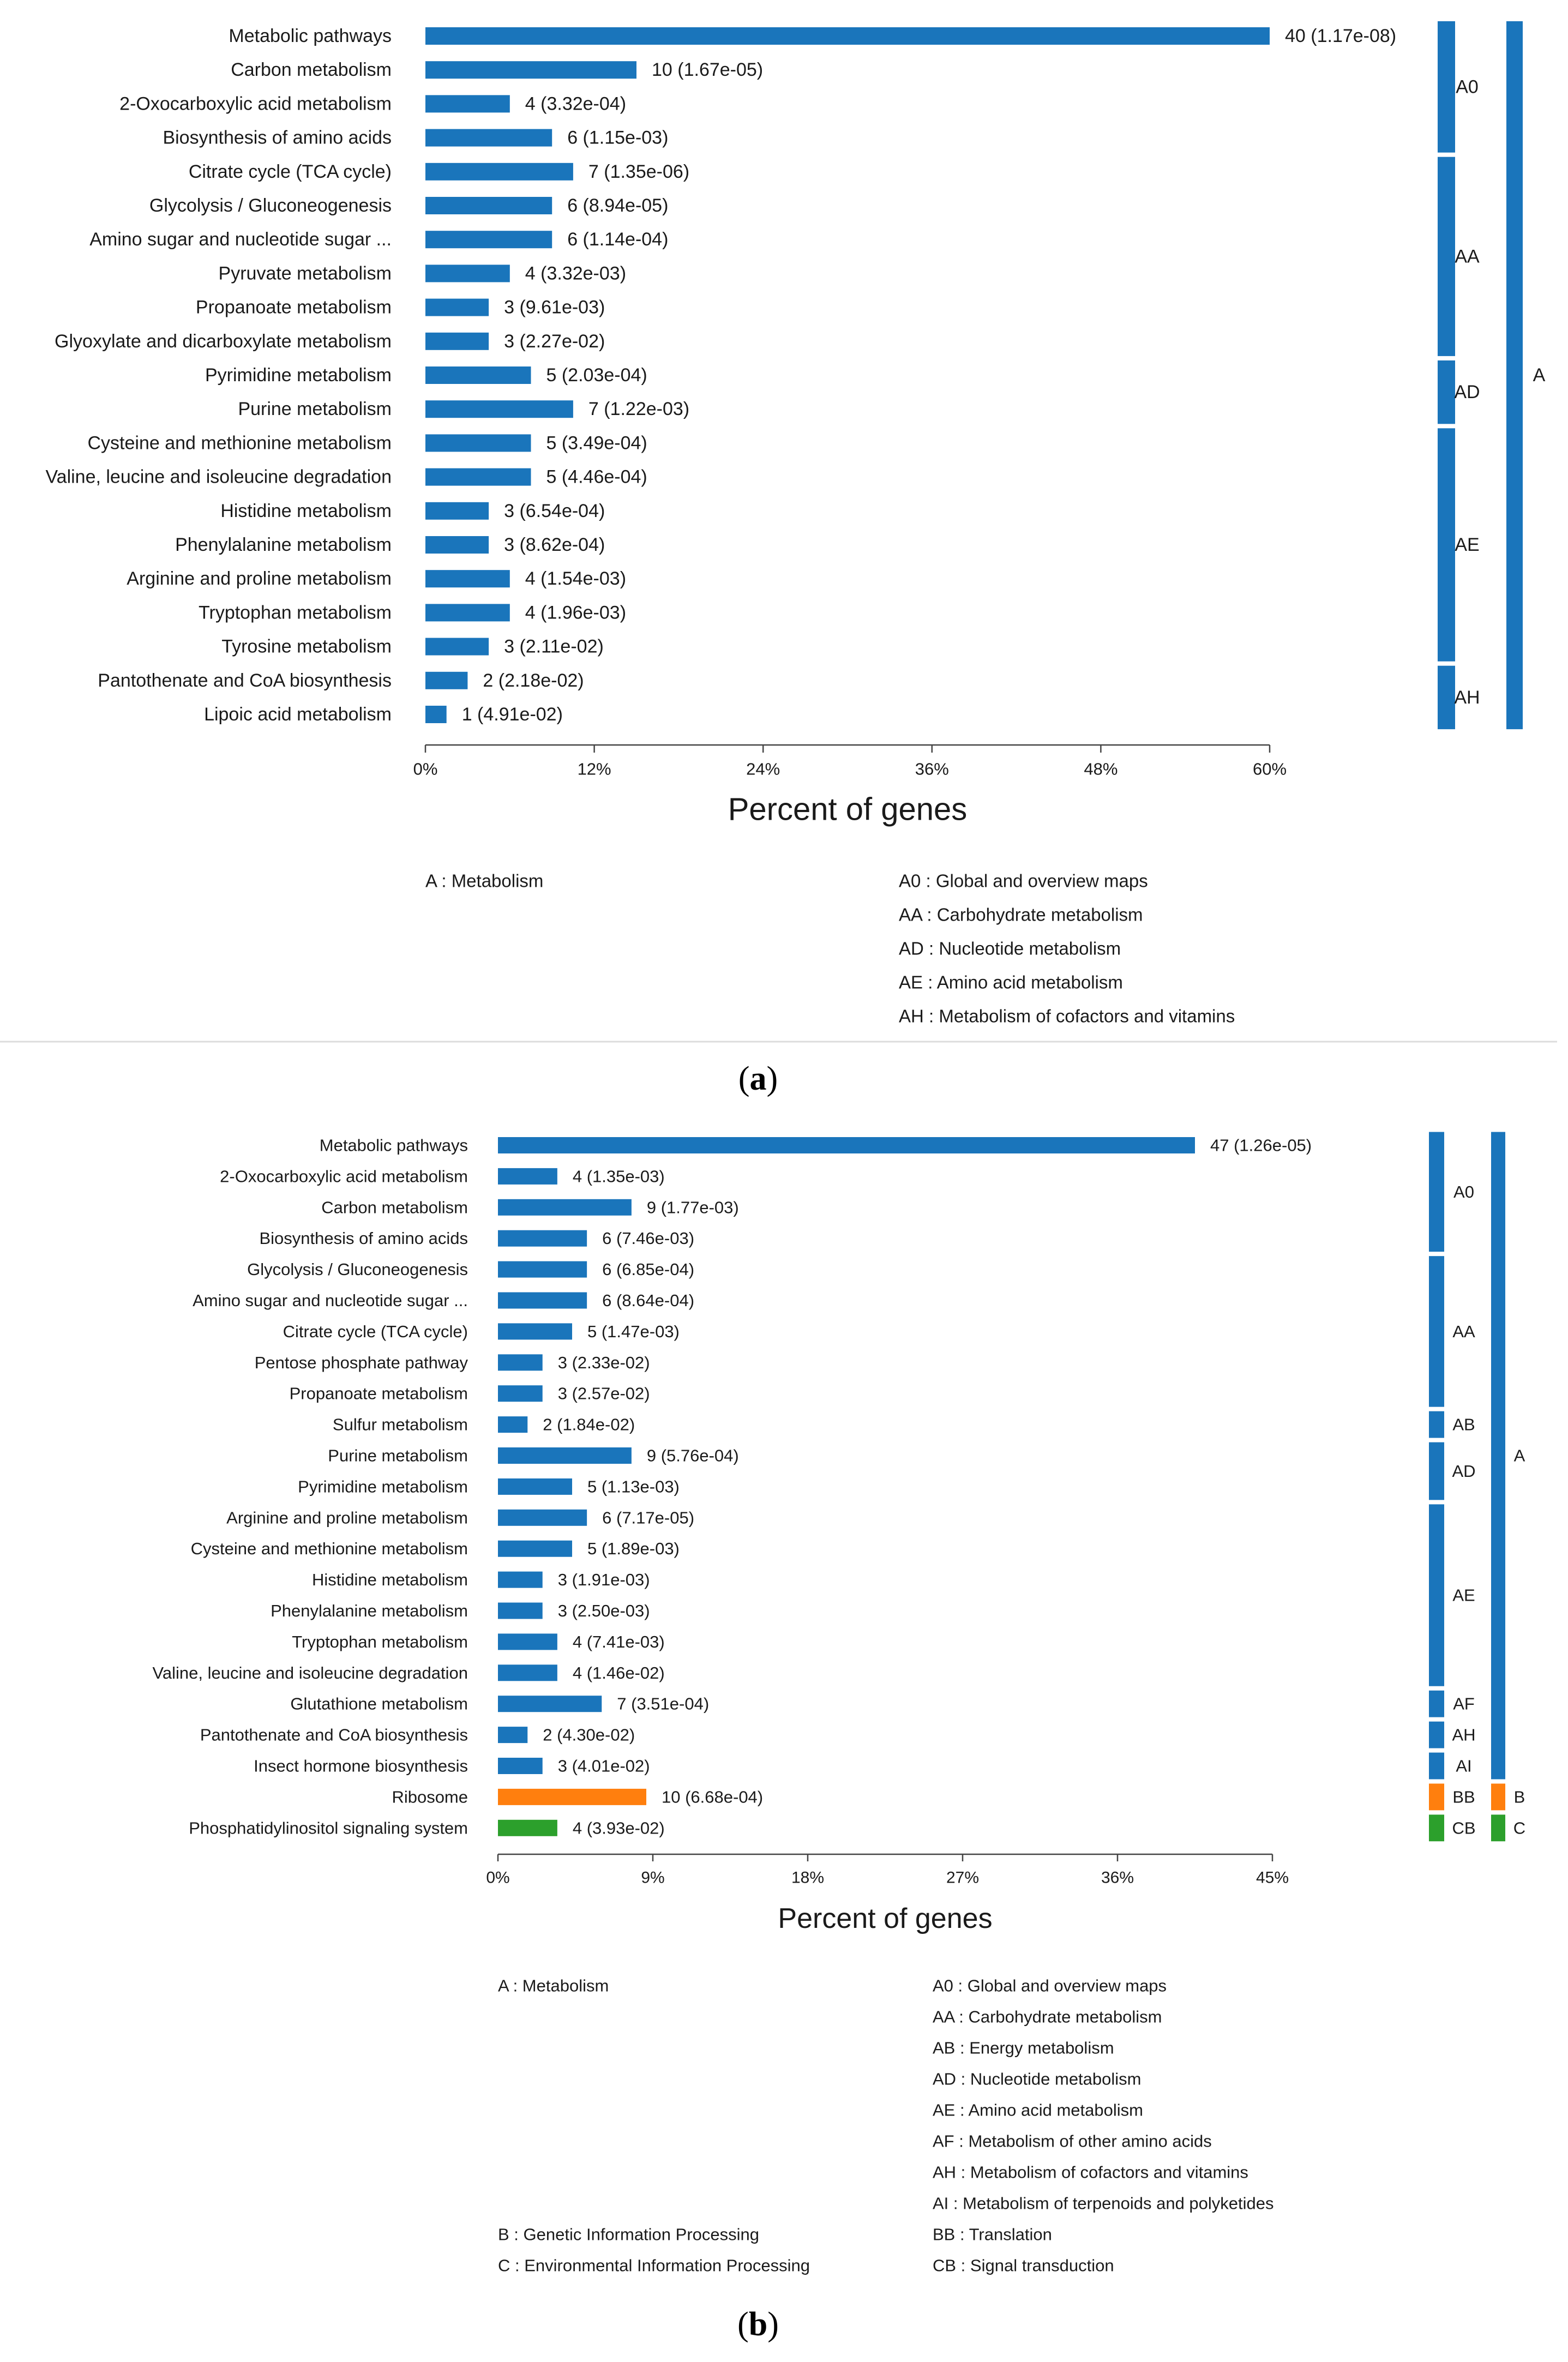 This screenshot has height=2362, width=1568. I want to click on bar-value-label: 9 (5.76e-04), so click(693, 1455).